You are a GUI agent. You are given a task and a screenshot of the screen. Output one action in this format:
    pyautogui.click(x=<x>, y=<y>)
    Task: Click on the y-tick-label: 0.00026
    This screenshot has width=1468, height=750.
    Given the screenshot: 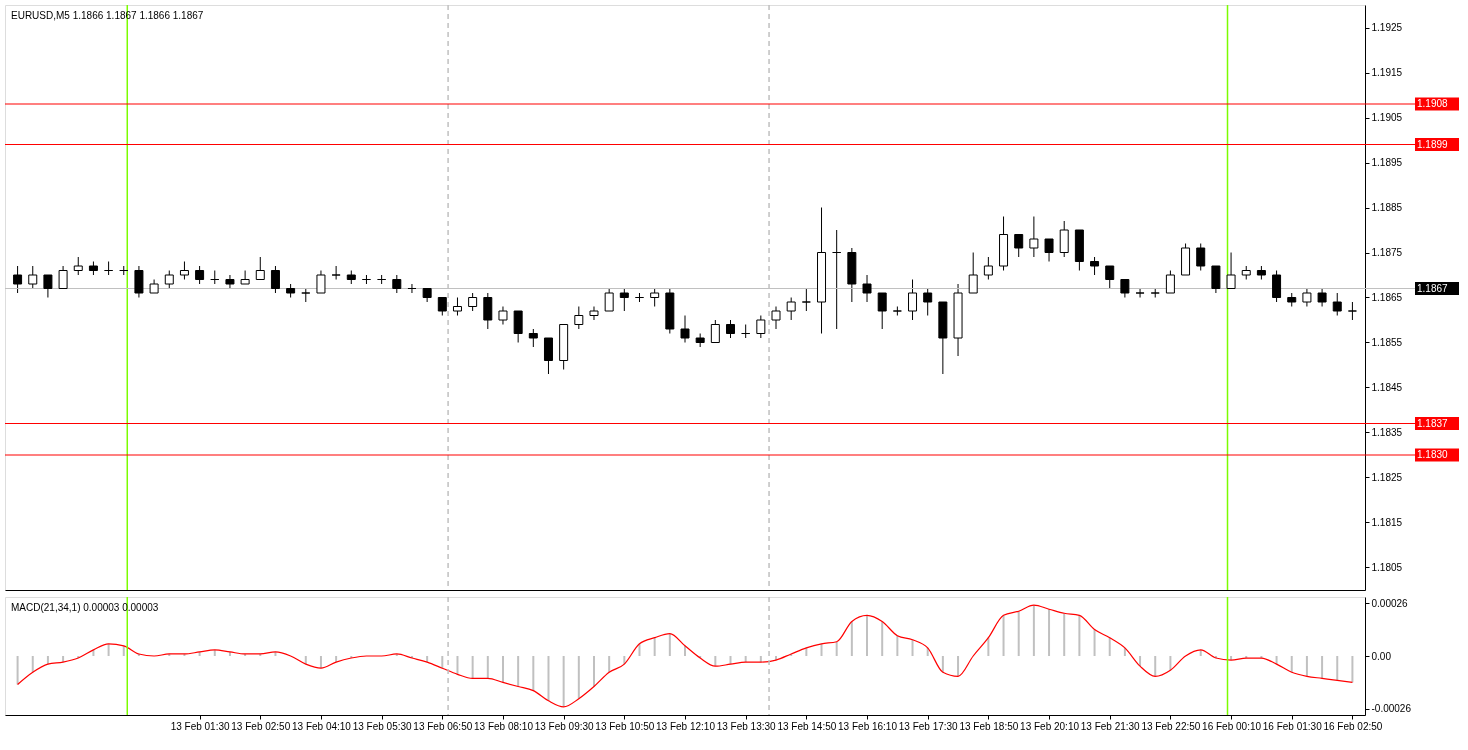 What is the action you would take?
    pyautogui.click(x=1390, y=603)
    